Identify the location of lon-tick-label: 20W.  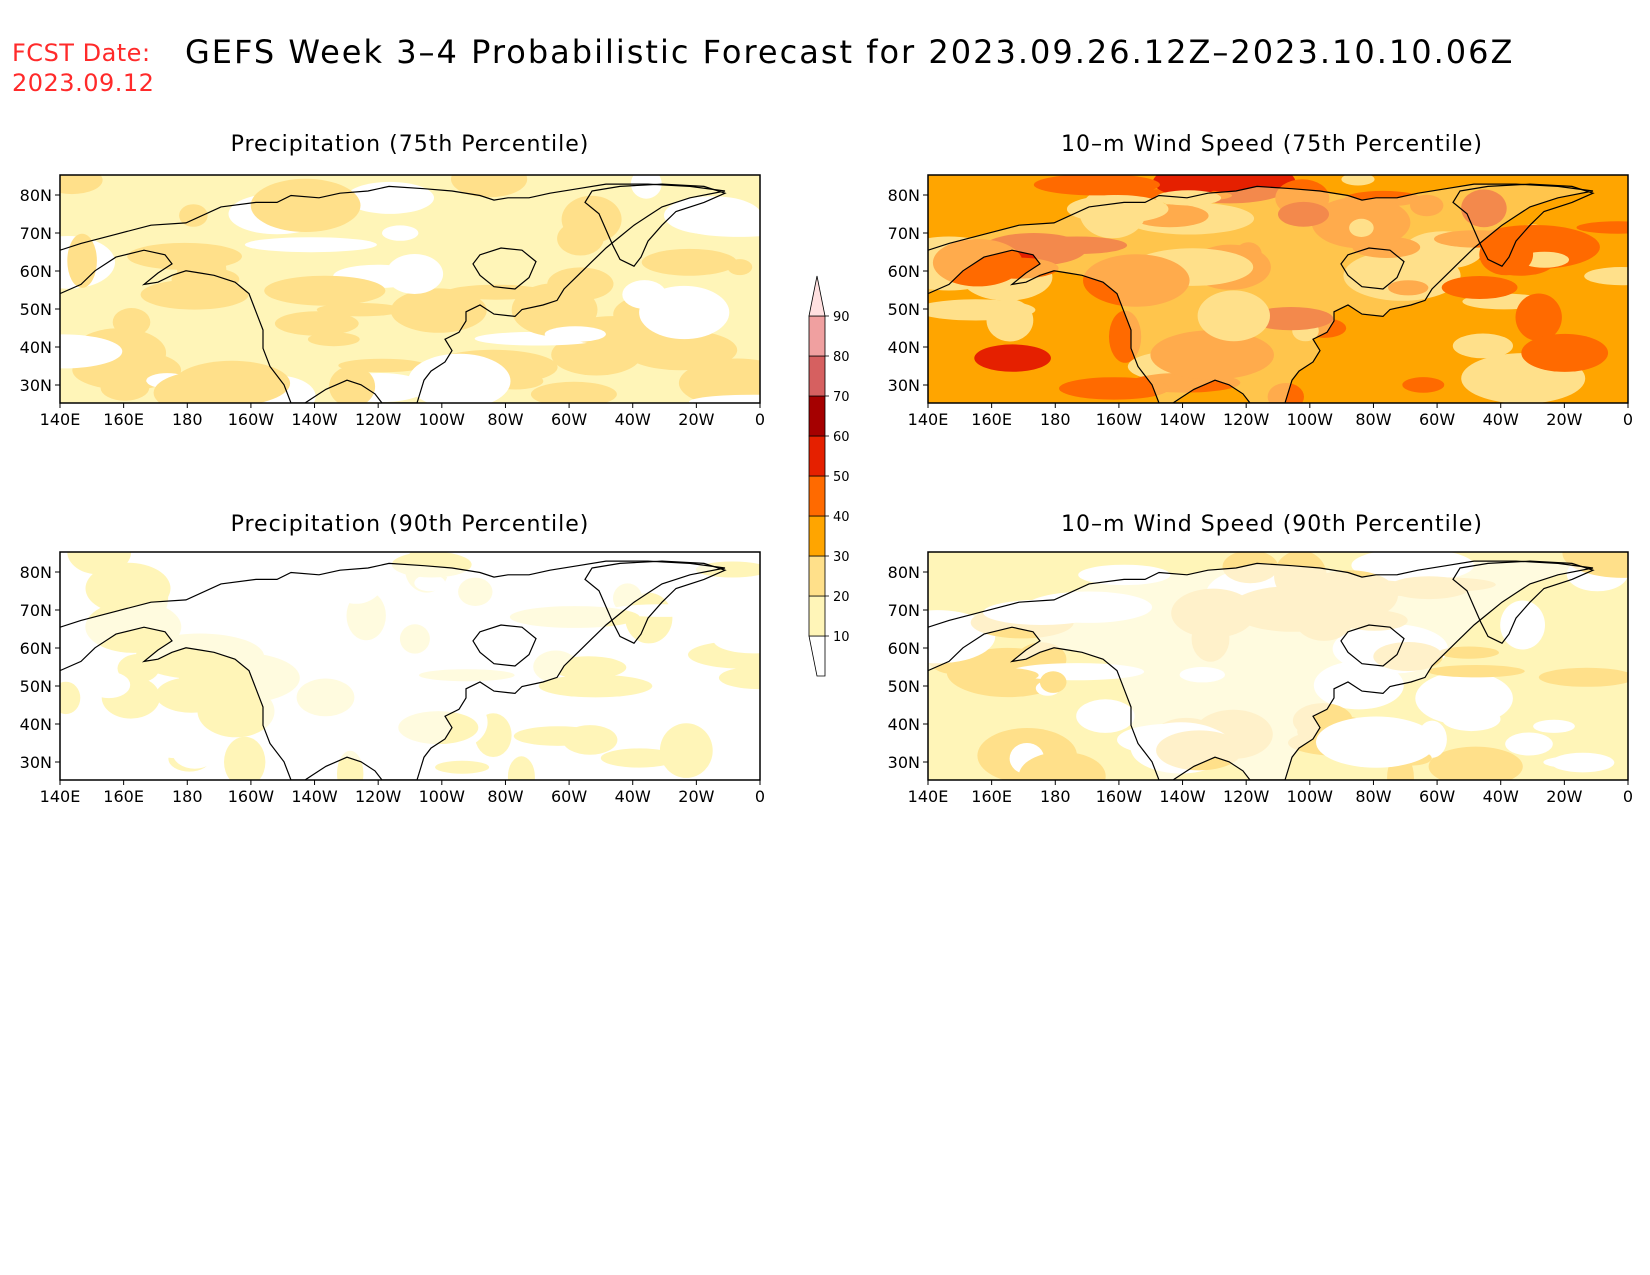
(696, 419).